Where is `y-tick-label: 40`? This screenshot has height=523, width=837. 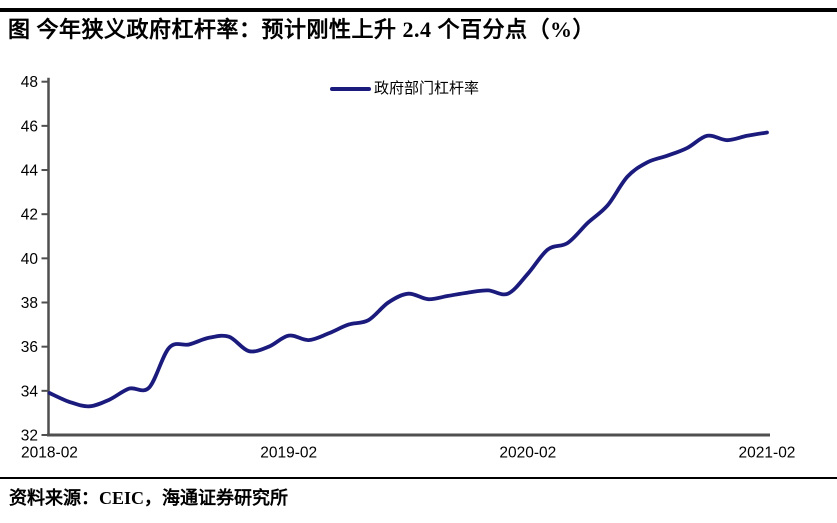
y-tick-label: 40 is located at coordinates (30, 259).